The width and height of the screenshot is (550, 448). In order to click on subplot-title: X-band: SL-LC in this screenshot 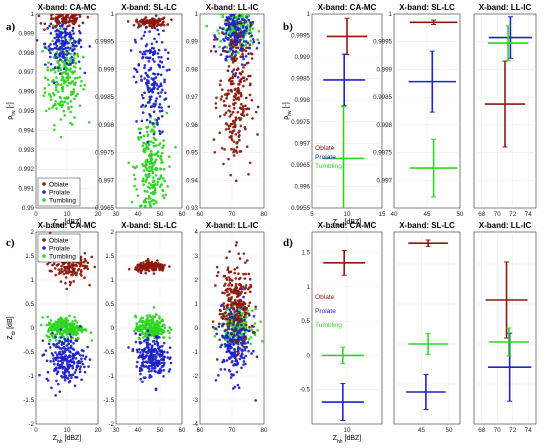, I will do `click(427, 7)`.